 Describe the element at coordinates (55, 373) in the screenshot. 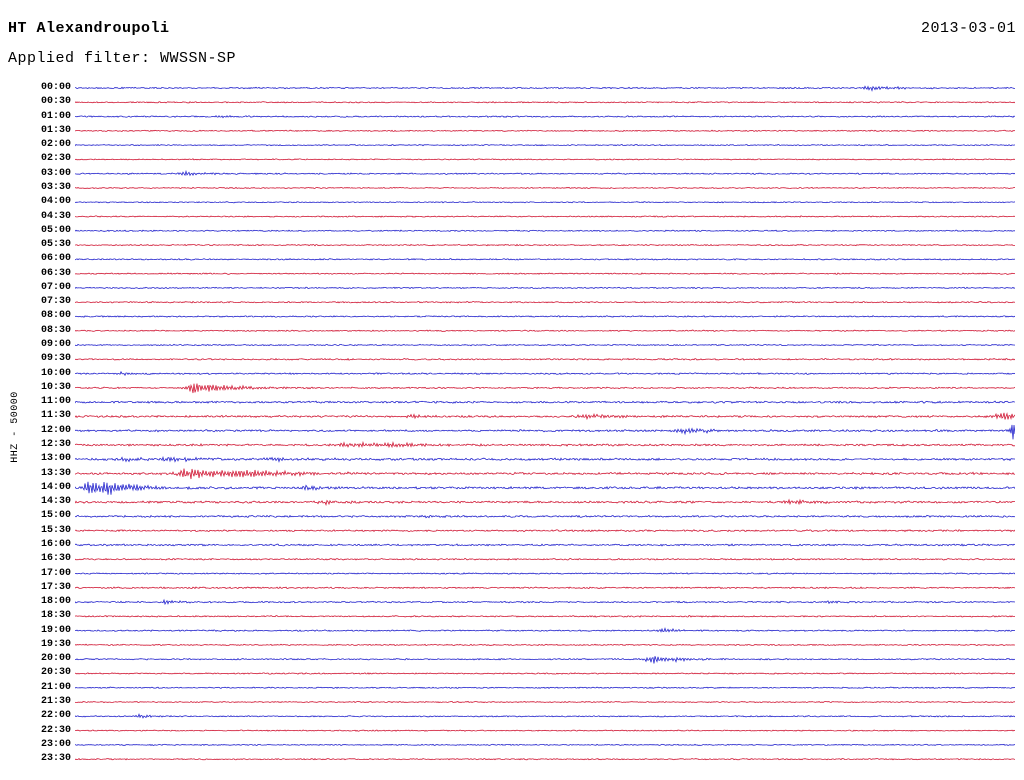

I see `time-label: 10:00` at that location.